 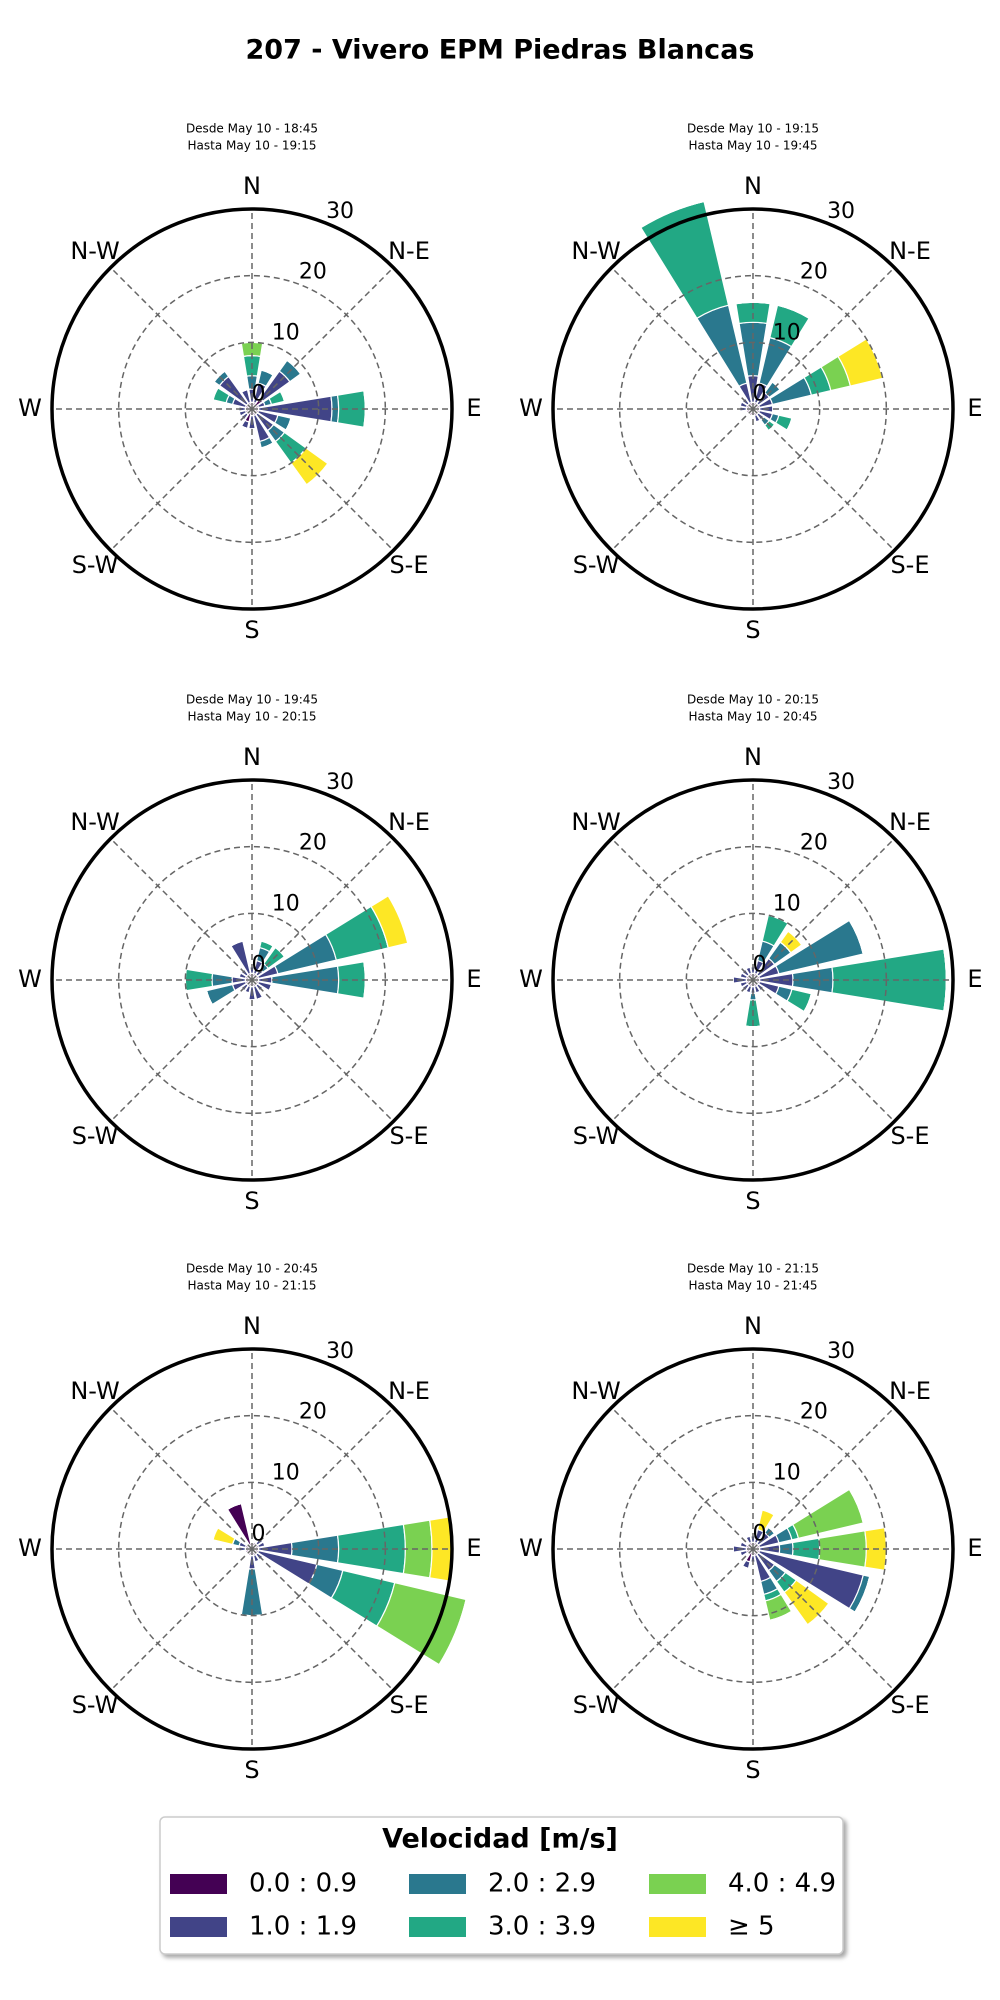 What do you see at coordinates (252, 146) in the screenshot?
I see `subplot-title: Hasta May 10 - 19:15` at bounding box center [252, 146].